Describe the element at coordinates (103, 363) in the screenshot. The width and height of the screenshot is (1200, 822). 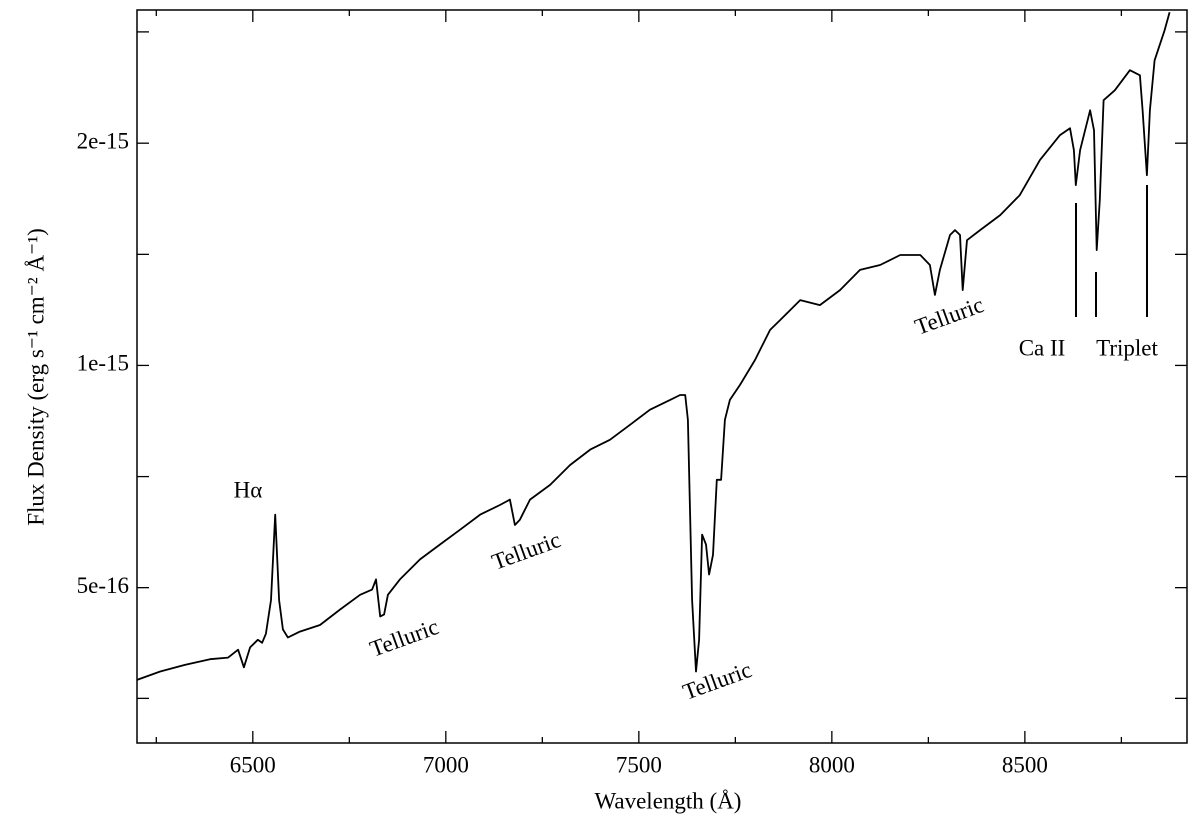
I see `y-tick-label: 1e-15` at that location.